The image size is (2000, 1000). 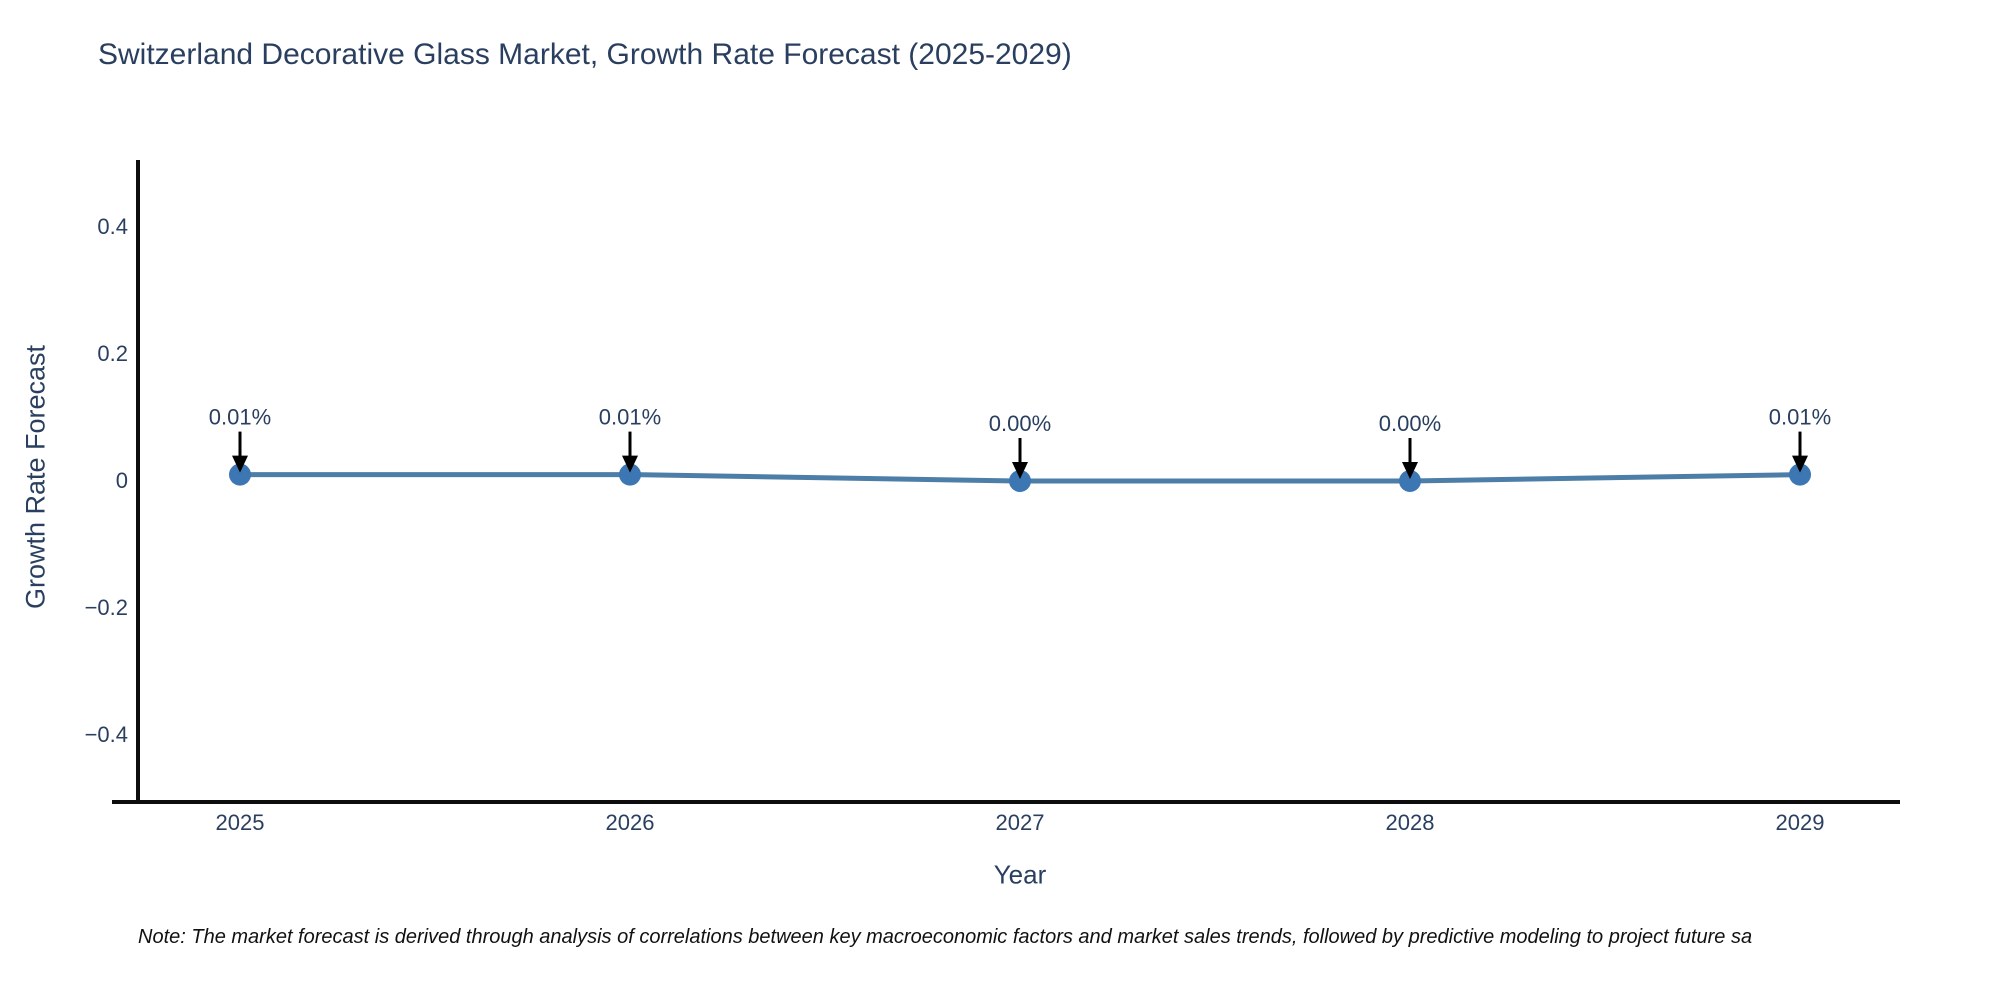 What do you see at coordinates (121, 480) in the screenshot?
I see `y-tick-label: 0` at bounding box center [121, 480].